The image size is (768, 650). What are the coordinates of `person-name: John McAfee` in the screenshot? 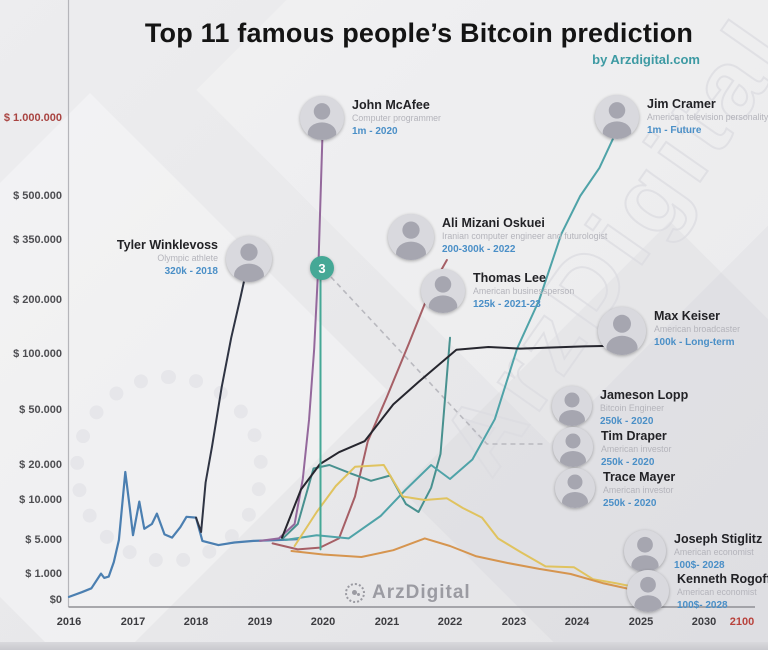 It's located at (391, 105).